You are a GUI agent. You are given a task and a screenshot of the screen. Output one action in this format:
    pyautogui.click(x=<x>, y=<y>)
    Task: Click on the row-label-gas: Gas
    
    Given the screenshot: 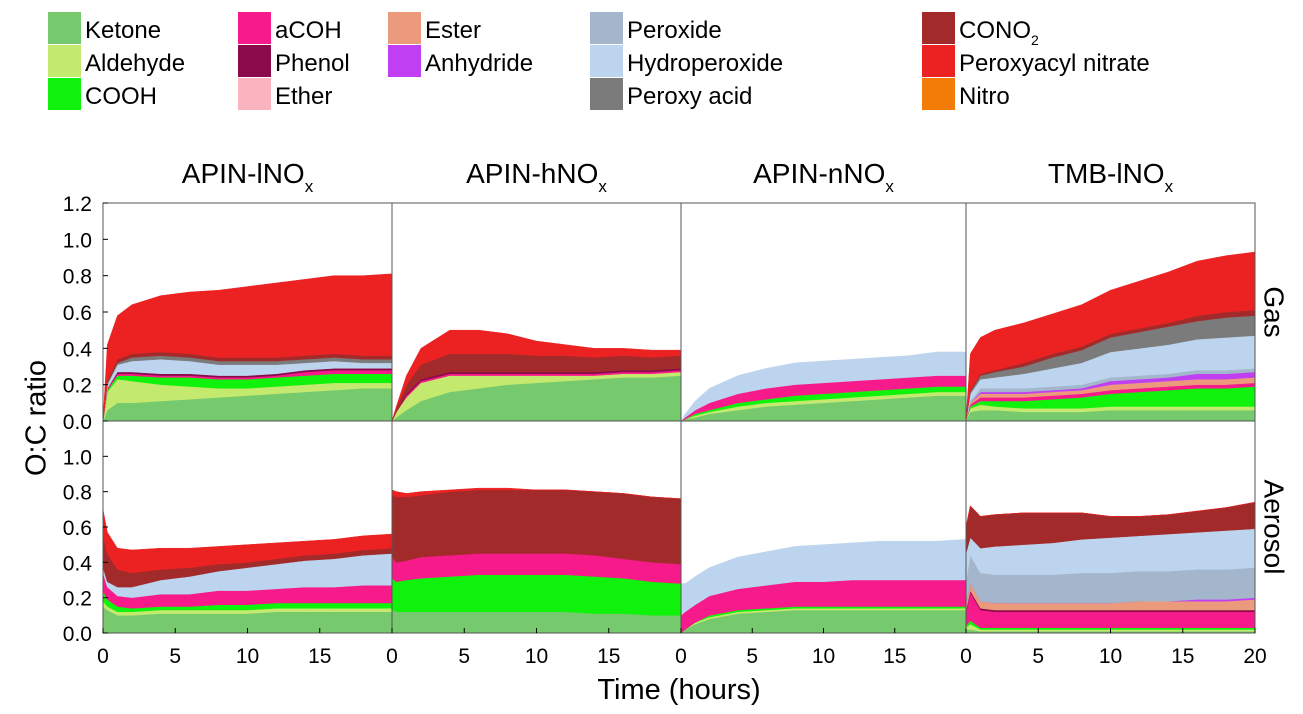 What is the action you would take?
    pyautogui.click(x=1274, y=311)
    